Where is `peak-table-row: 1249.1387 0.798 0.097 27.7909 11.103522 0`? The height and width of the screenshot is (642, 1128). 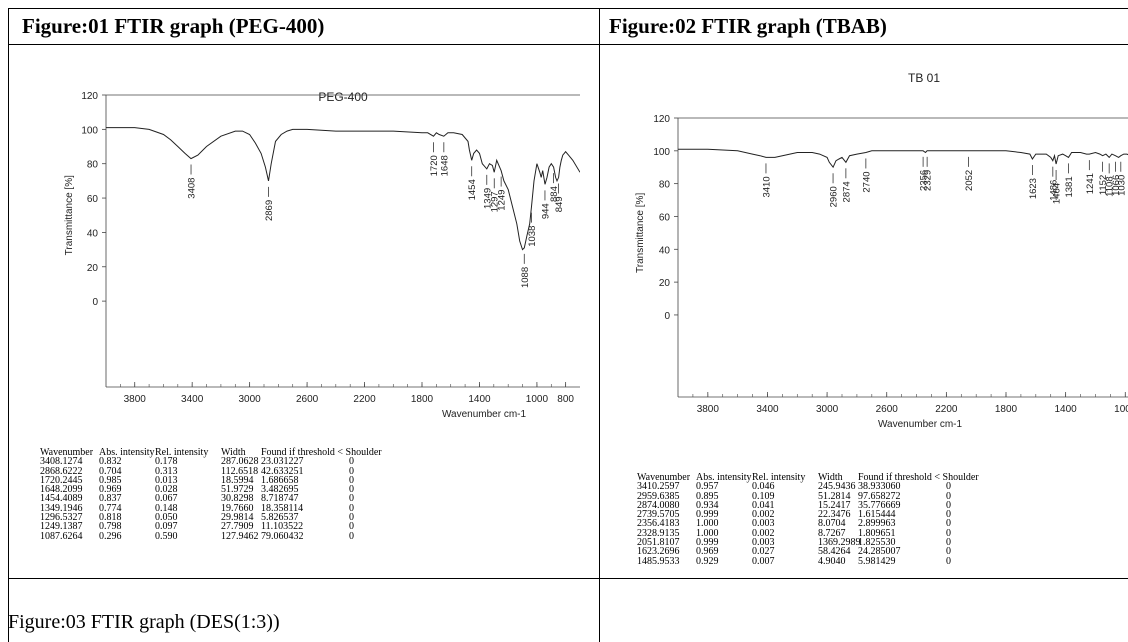 peak-table-row: 1249.1387 0.798 0.097 27.7909 11.103522 0 is located at coordinates (230, 527).